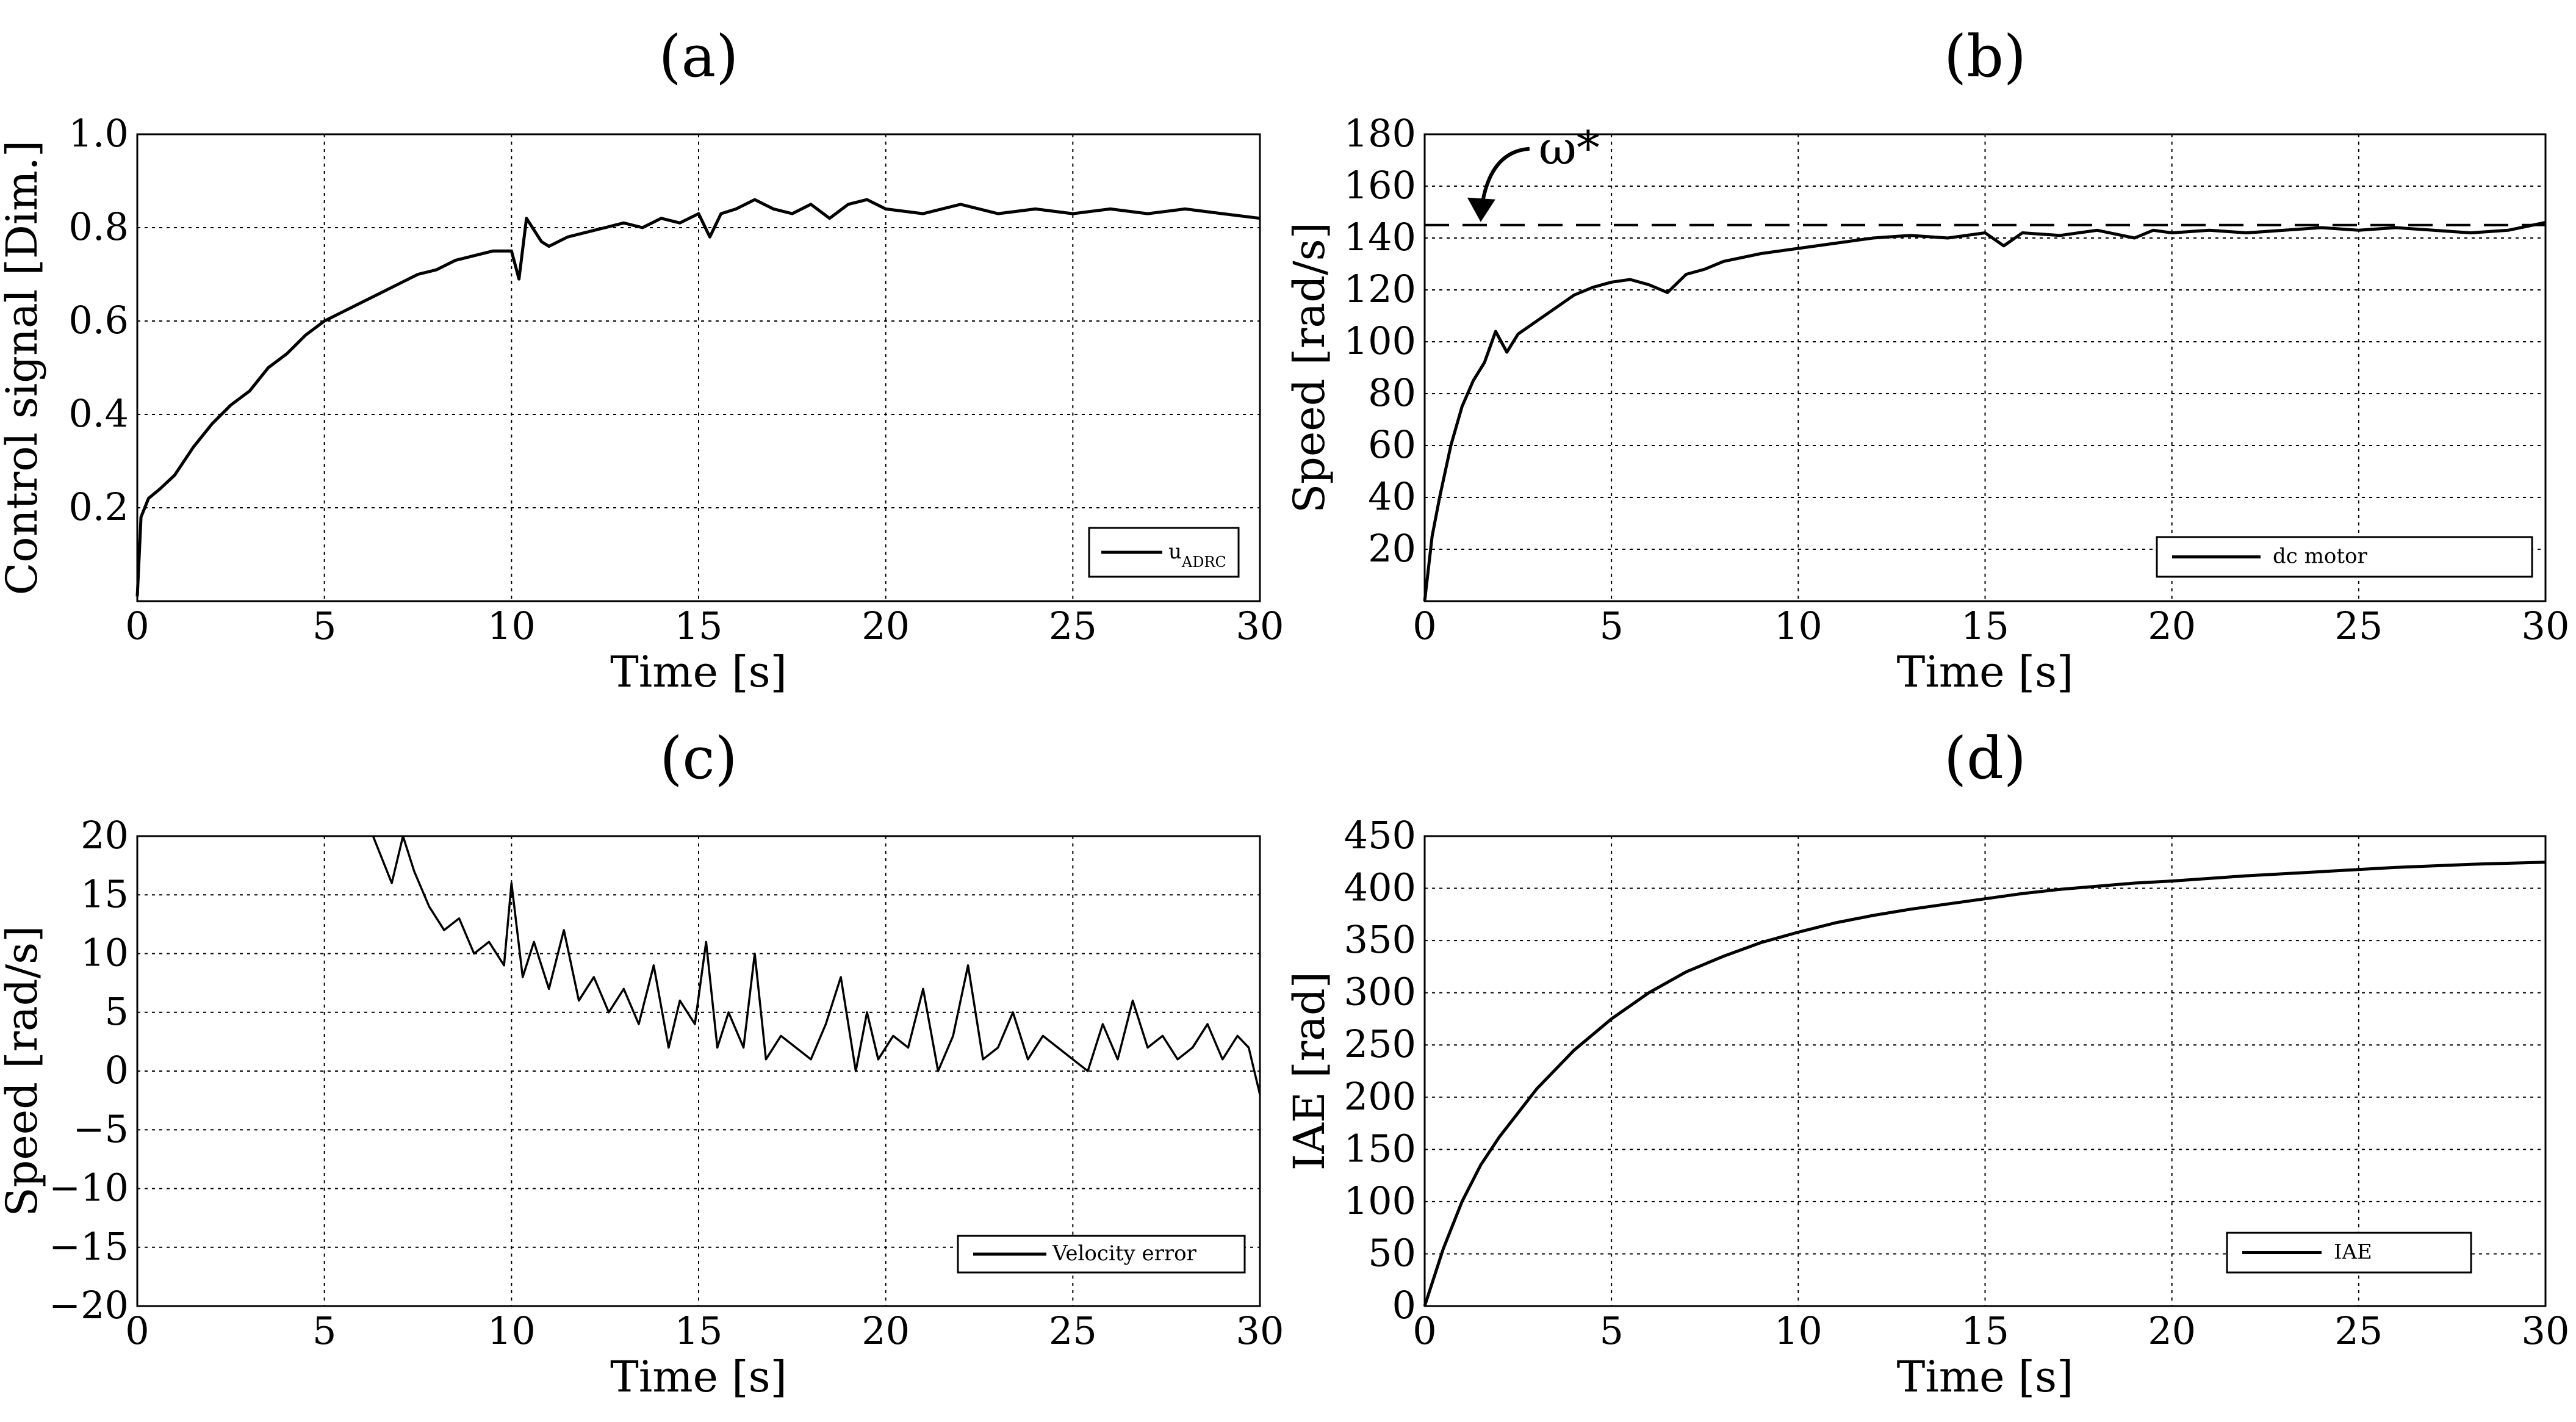  I want to click on y-tick-label: 5, so click(117, 1012).